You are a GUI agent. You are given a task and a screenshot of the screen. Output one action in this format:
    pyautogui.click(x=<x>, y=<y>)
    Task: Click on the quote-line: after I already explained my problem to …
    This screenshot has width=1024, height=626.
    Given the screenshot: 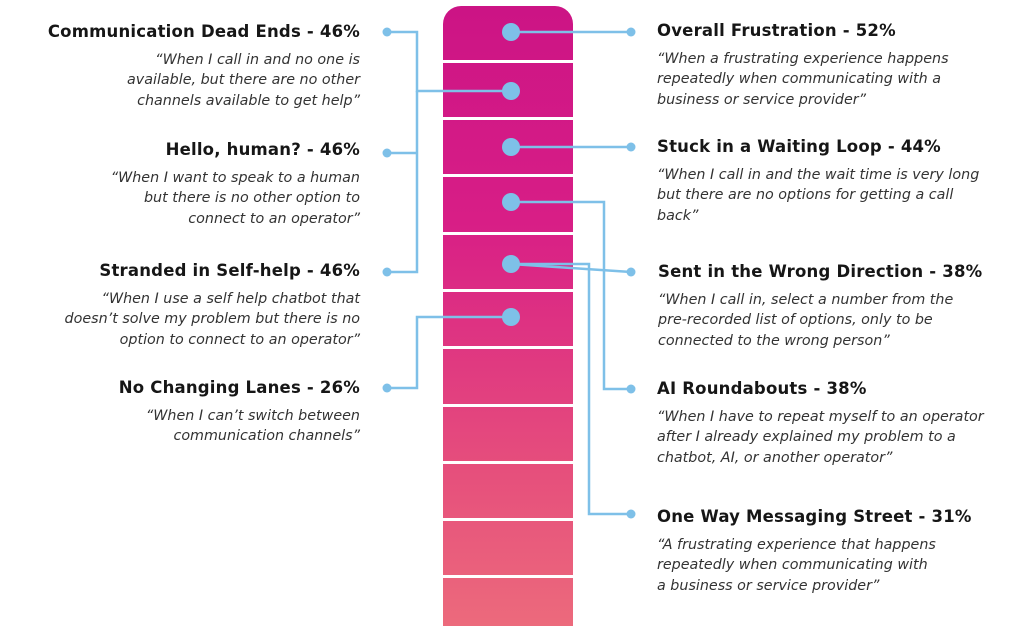 What is the action you would take?
    pyautogui.click(x=806, y=437)
    